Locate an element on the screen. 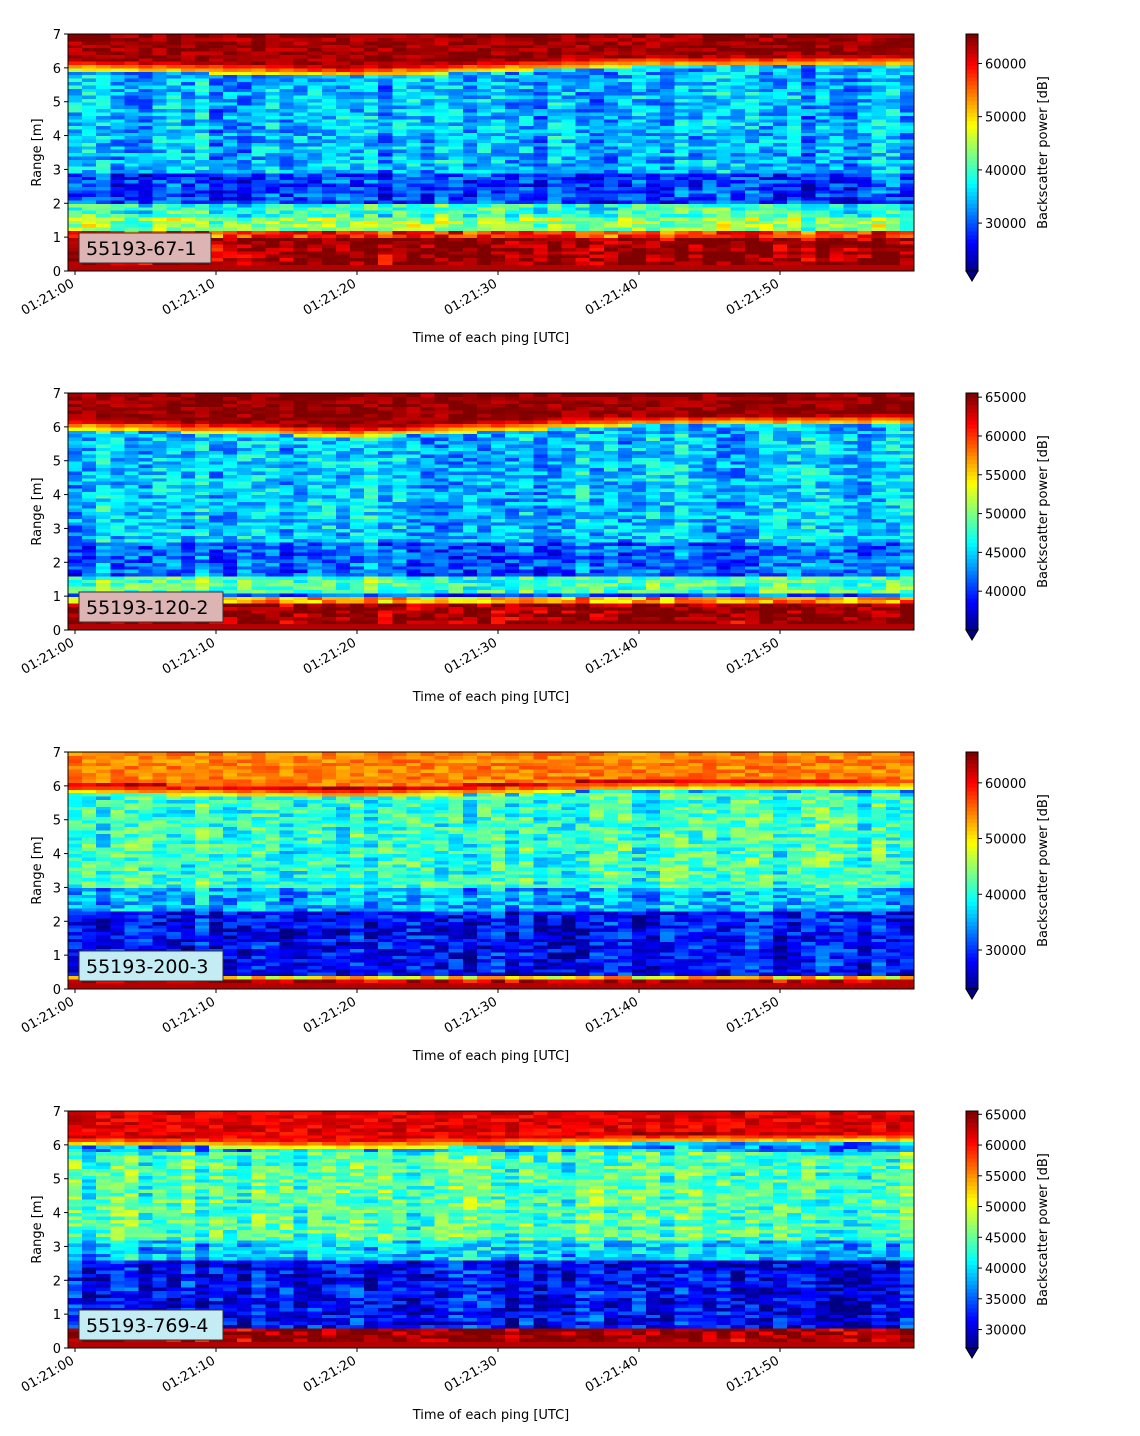 Image resolution: width=1140 pixels, height=1436 pixels. colorbar-extend-arrow is located at coordinates (972, 276).